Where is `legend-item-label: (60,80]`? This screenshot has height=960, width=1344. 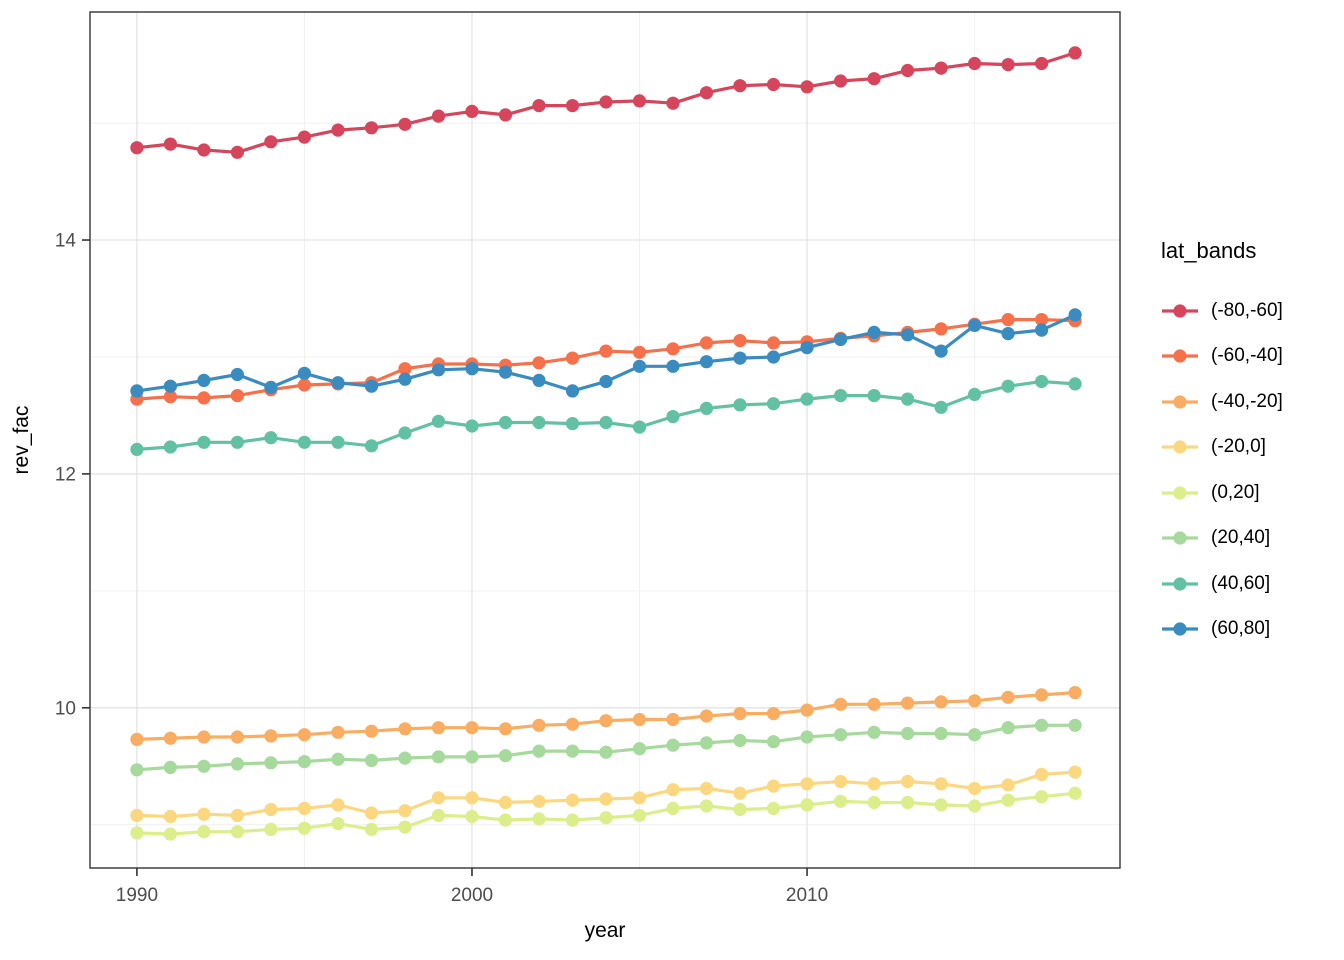
legend-item-label: (60,80] is located at coordinates (1241, 629).